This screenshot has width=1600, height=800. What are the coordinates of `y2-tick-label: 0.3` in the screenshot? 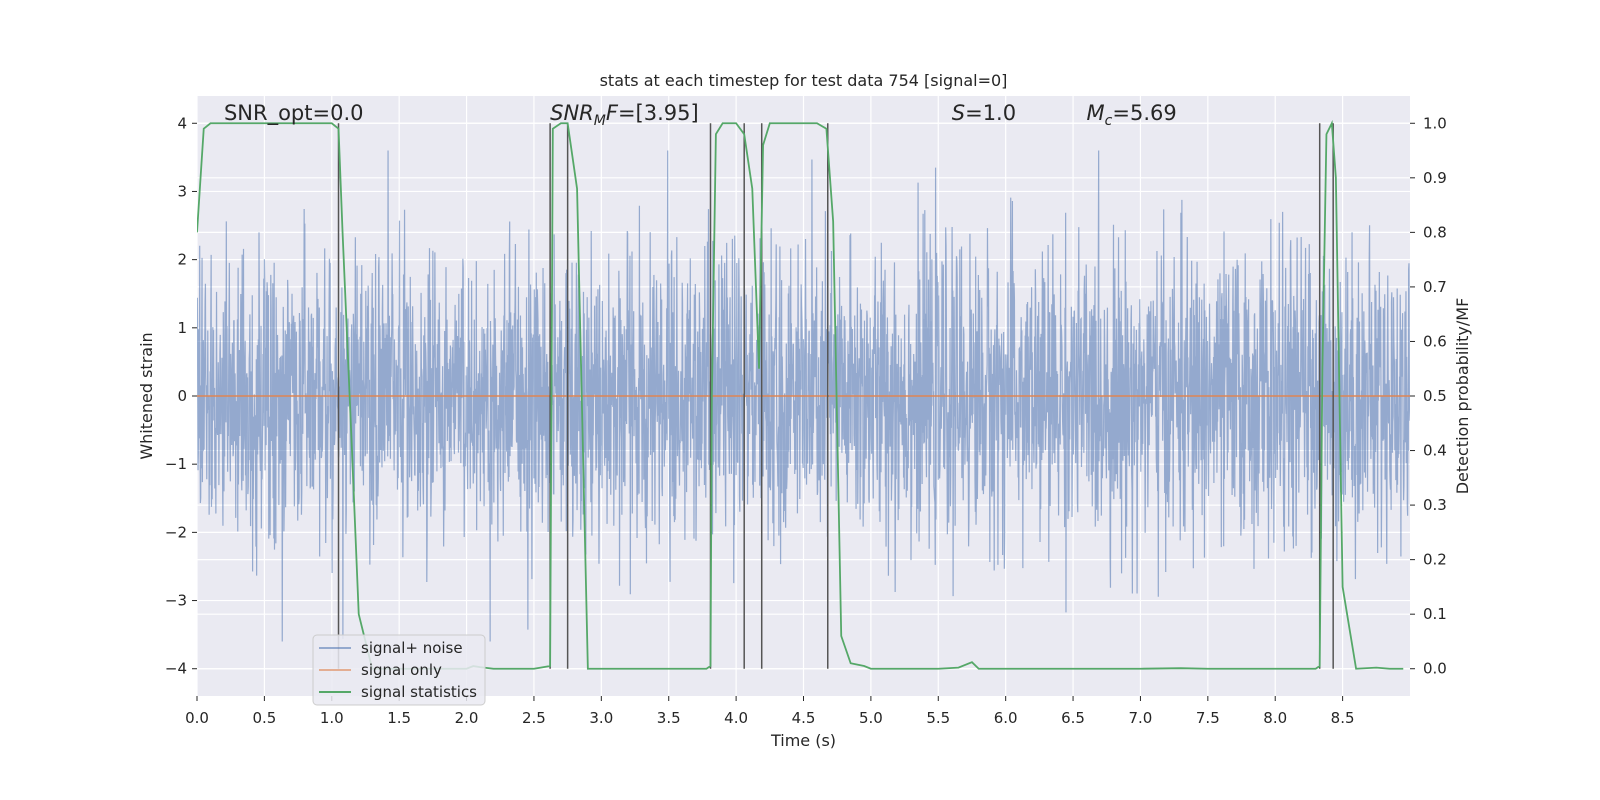 It's located at (1435, 505).